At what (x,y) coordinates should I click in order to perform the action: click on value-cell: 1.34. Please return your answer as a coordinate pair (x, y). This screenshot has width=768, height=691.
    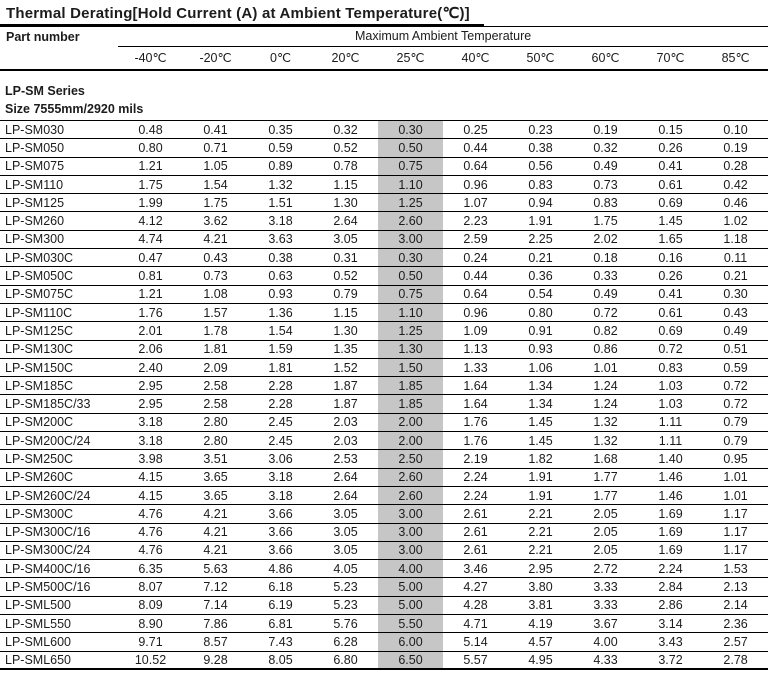
    Looking at the image, I should click on (540, 404).